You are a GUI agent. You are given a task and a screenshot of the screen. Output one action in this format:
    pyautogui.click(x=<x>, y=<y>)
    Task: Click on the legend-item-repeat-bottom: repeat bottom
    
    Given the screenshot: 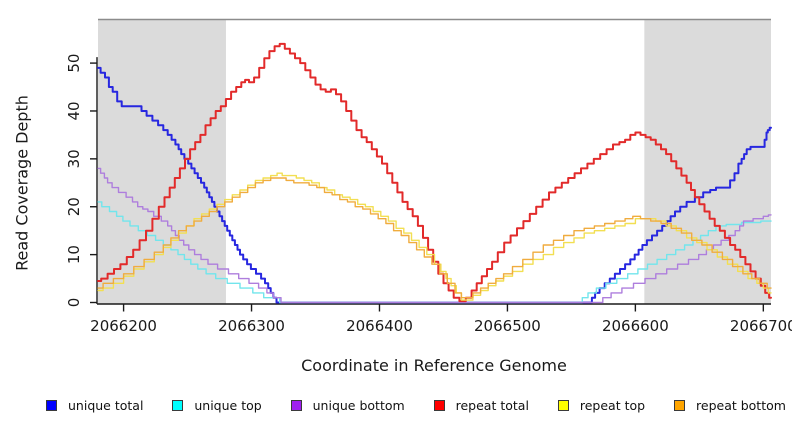 What is the action you would take?
    pyautogui.click(x=730, y=405)
    